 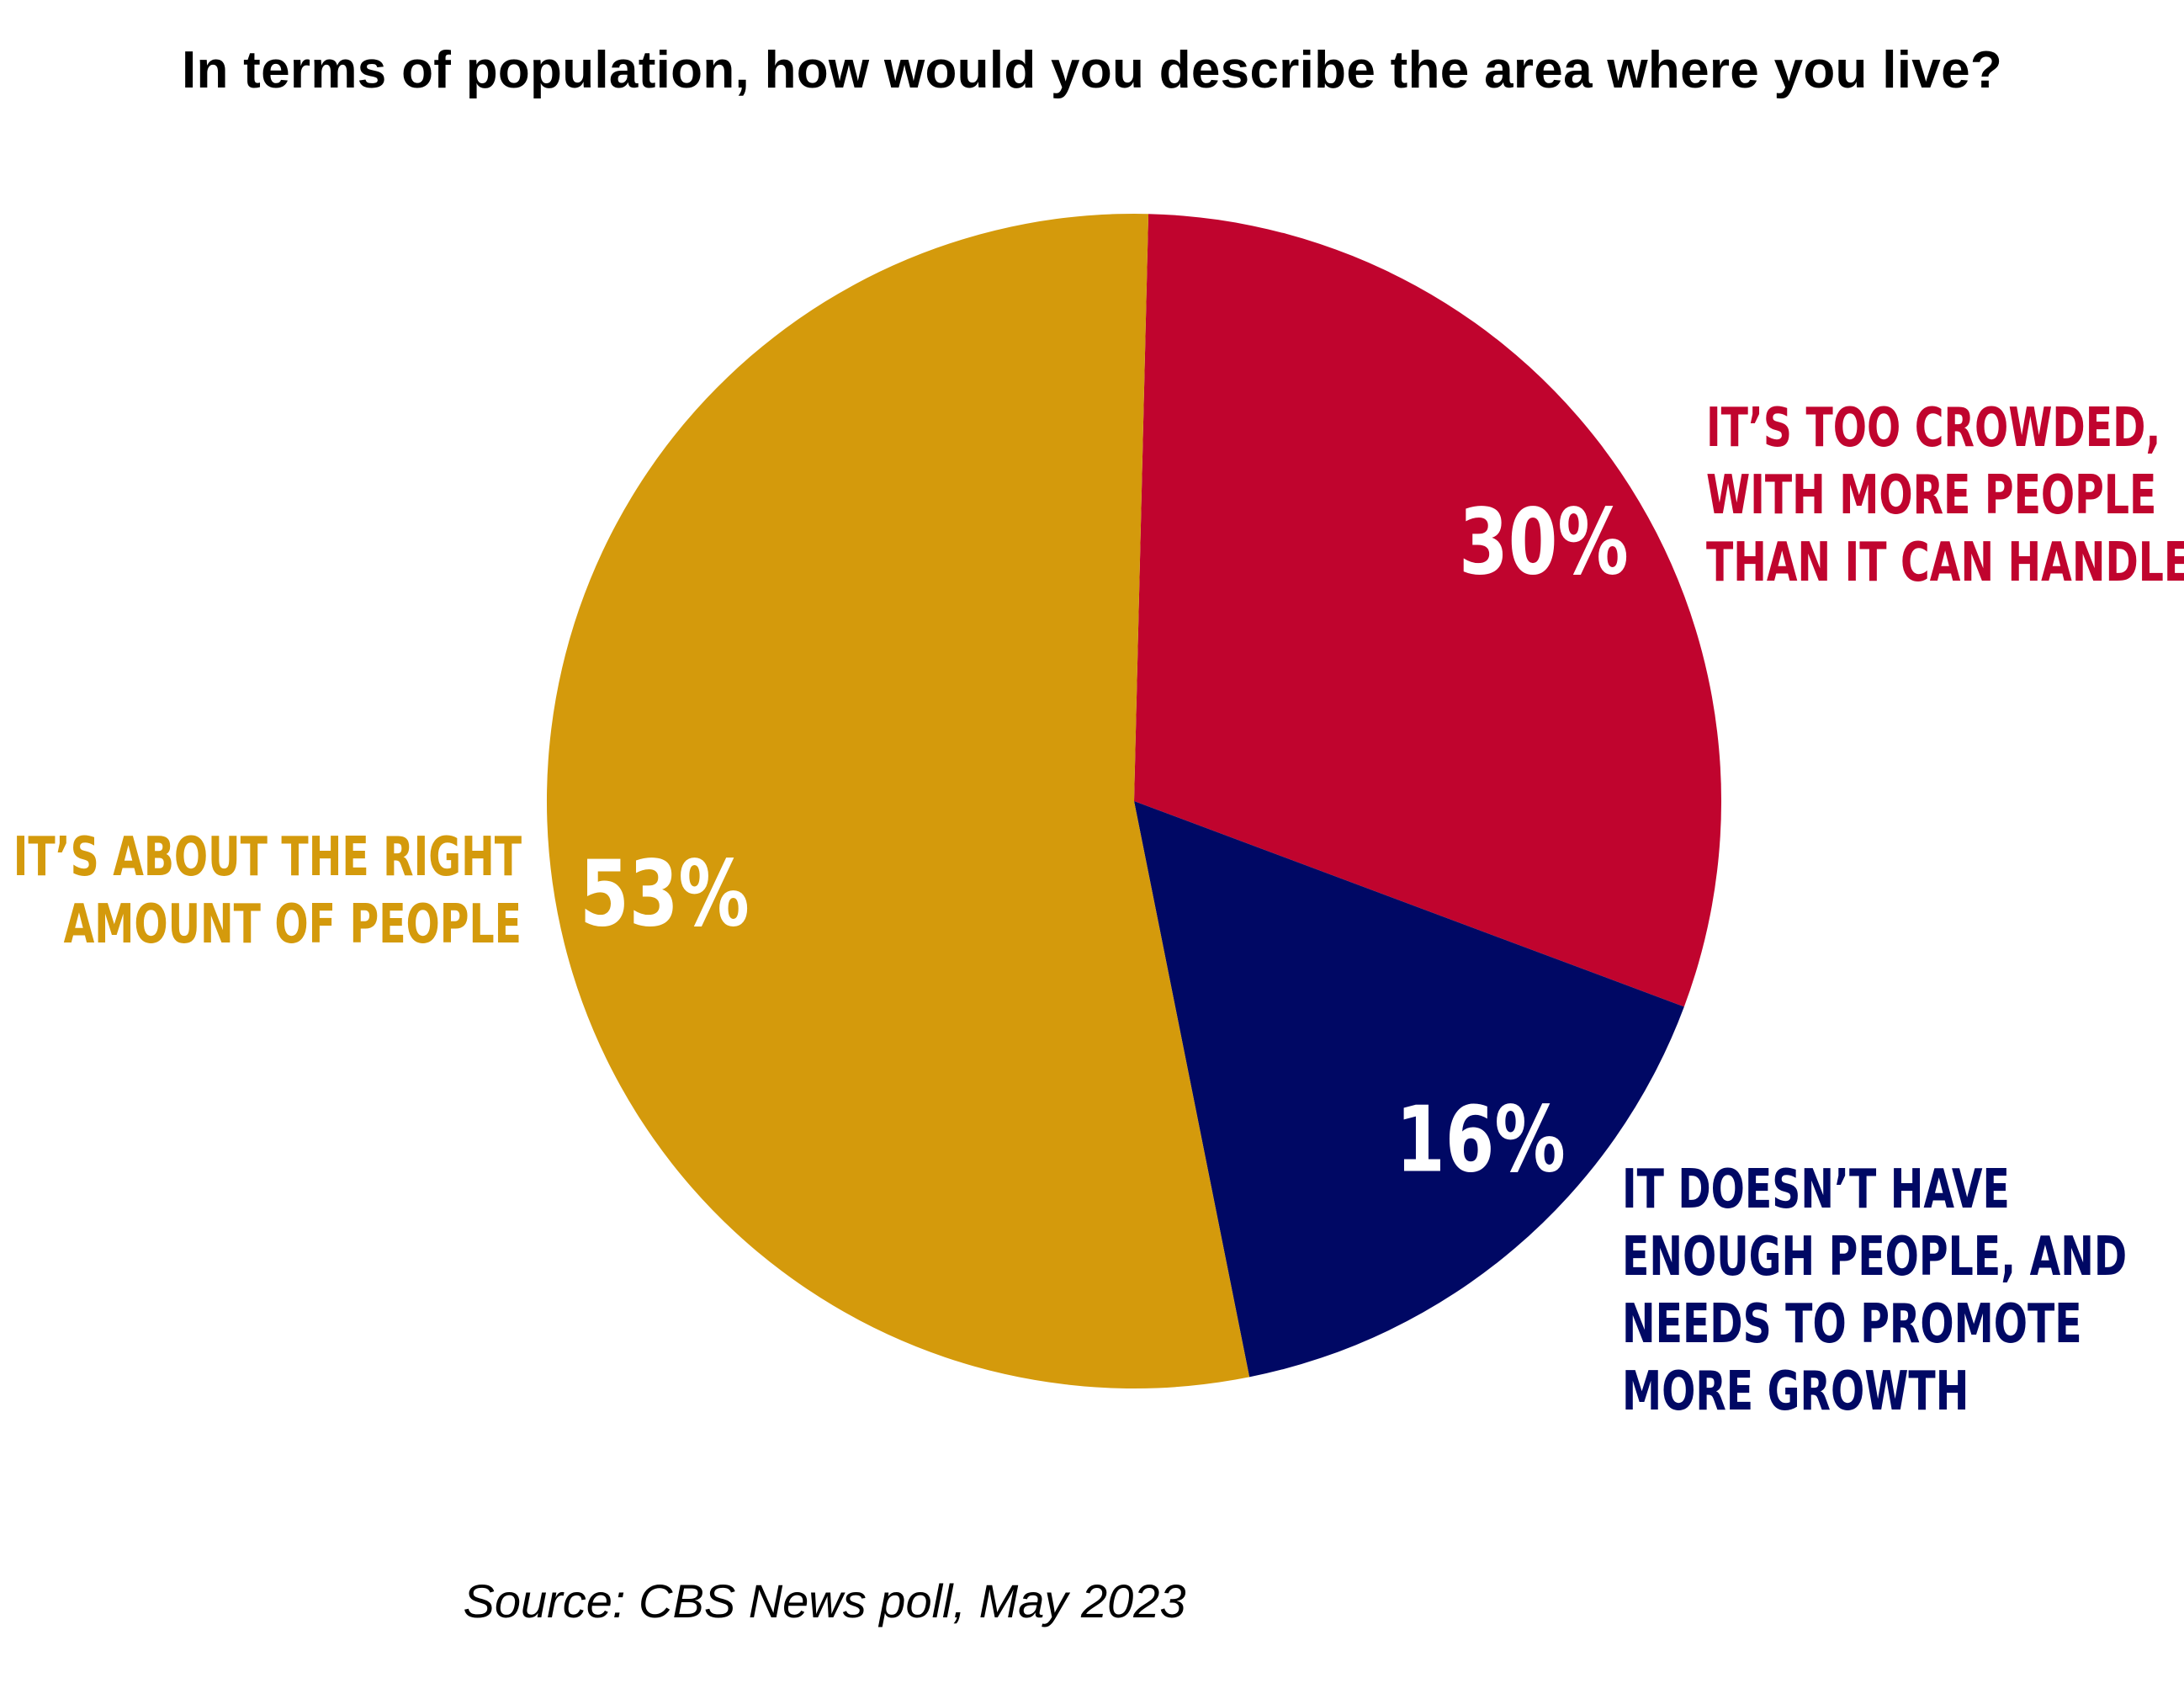 I want to click on slice-category-label-line: ENOUGH PEOPLE, AND, so click(x=1875, y=1257).